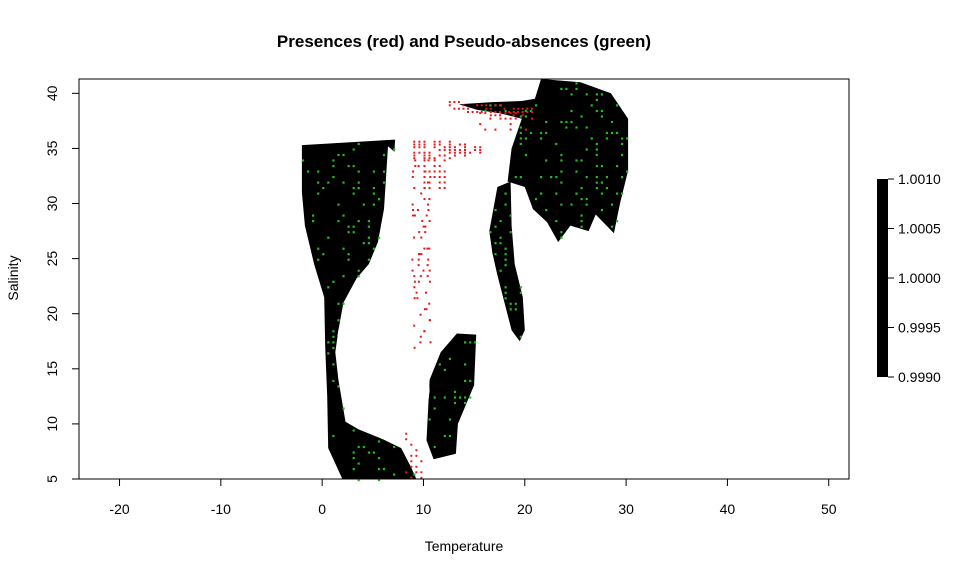 The width and height of the screenshot is (960, 576). I want to click on colorbar-label: 0.9990, so click(919, 377).